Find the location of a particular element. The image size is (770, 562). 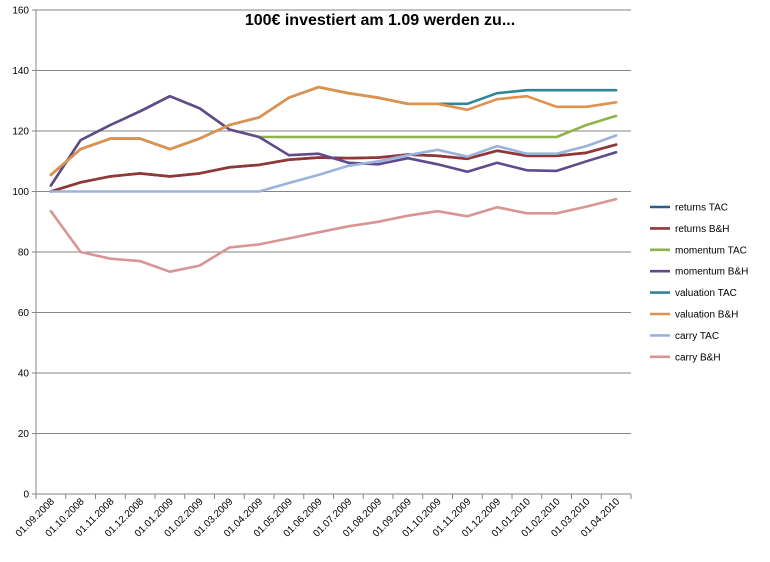

legend-label: carry B&H is located at coordinates (698, 357).